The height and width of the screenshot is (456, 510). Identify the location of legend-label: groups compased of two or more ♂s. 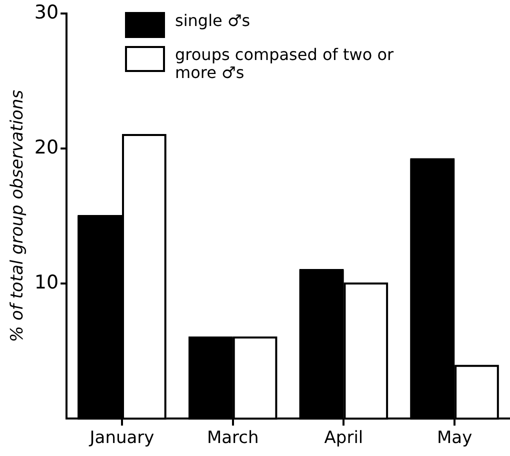
(285, 63).